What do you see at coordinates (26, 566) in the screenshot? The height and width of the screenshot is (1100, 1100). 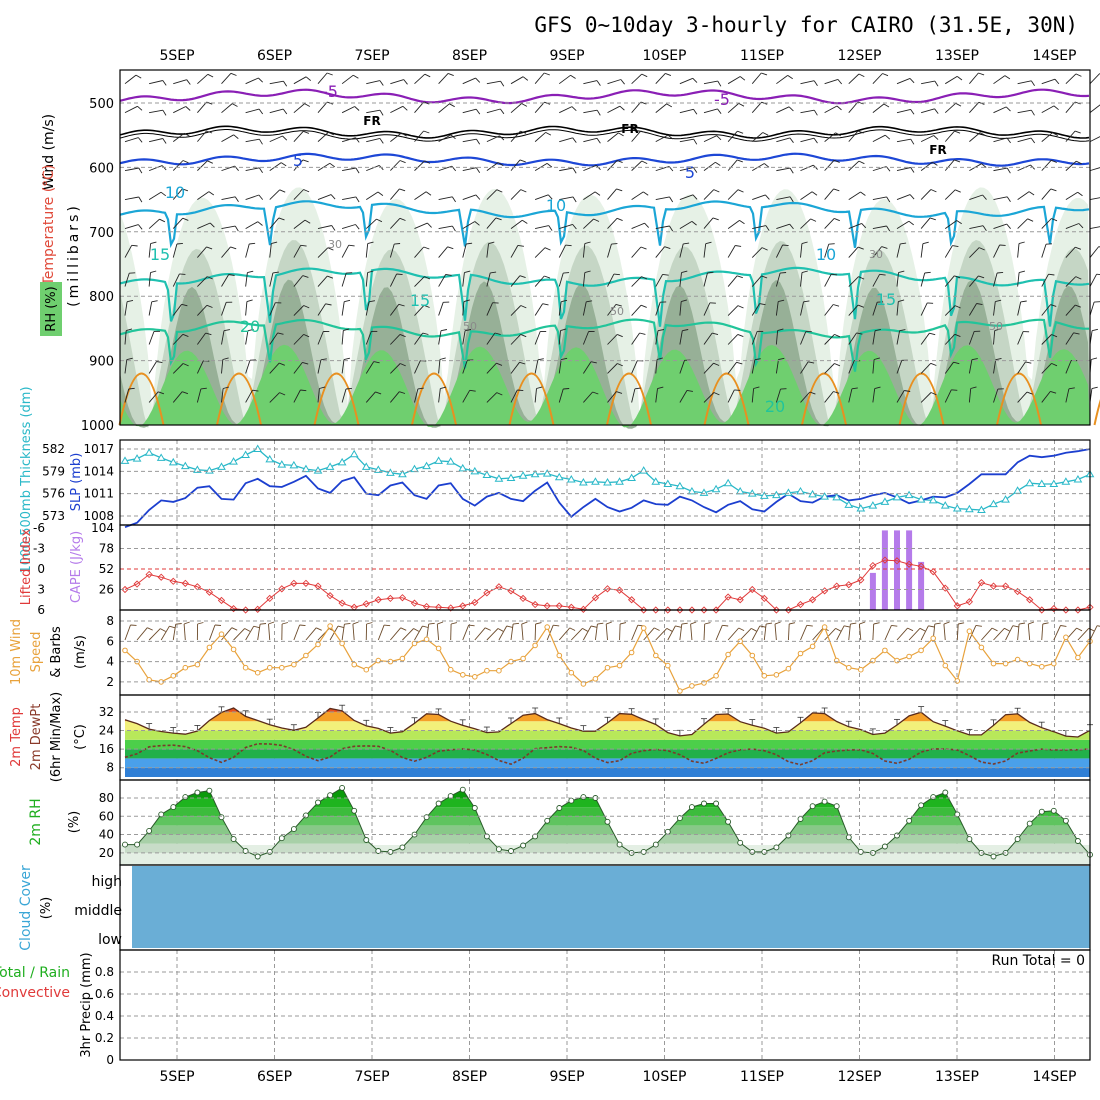 I see `ylabel-lifted-index: Lifted Index` at bounding box center [26, 566].